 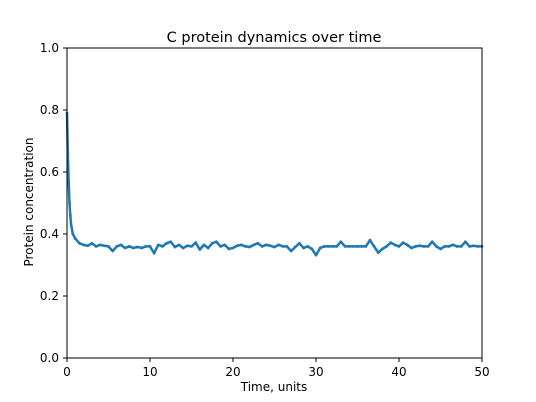 What do you see at coordinates (49, 296) in the screenshot?
I see `y-tick-label: 0.2` at bounding box center [49, 296].